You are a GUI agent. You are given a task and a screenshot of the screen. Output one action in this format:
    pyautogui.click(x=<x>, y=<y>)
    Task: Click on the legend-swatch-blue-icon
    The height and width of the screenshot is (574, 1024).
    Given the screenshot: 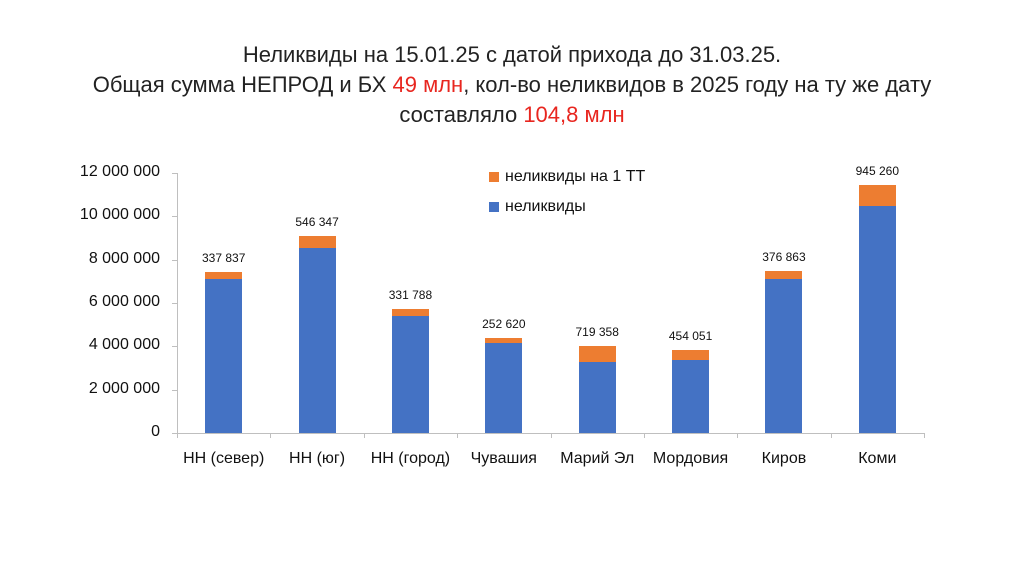 What is the action you would take?
    pyautogui.click(x=494, y=207)
    